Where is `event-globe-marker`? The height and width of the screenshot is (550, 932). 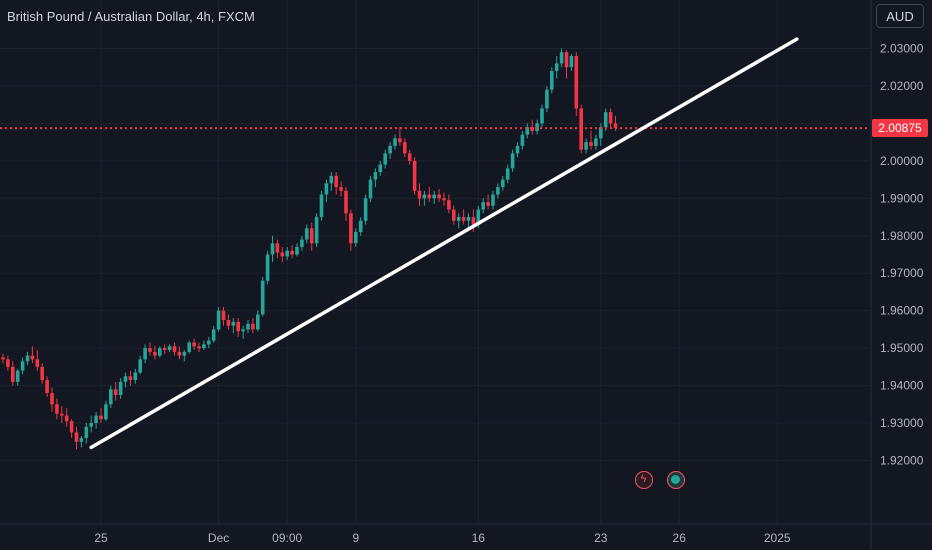
event-globe-marker is located at coordinates (676, 480).